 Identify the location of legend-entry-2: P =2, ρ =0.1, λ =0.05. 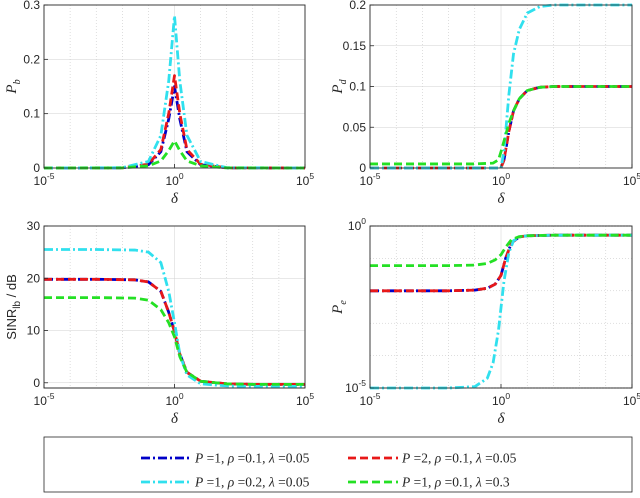
(432, 458).